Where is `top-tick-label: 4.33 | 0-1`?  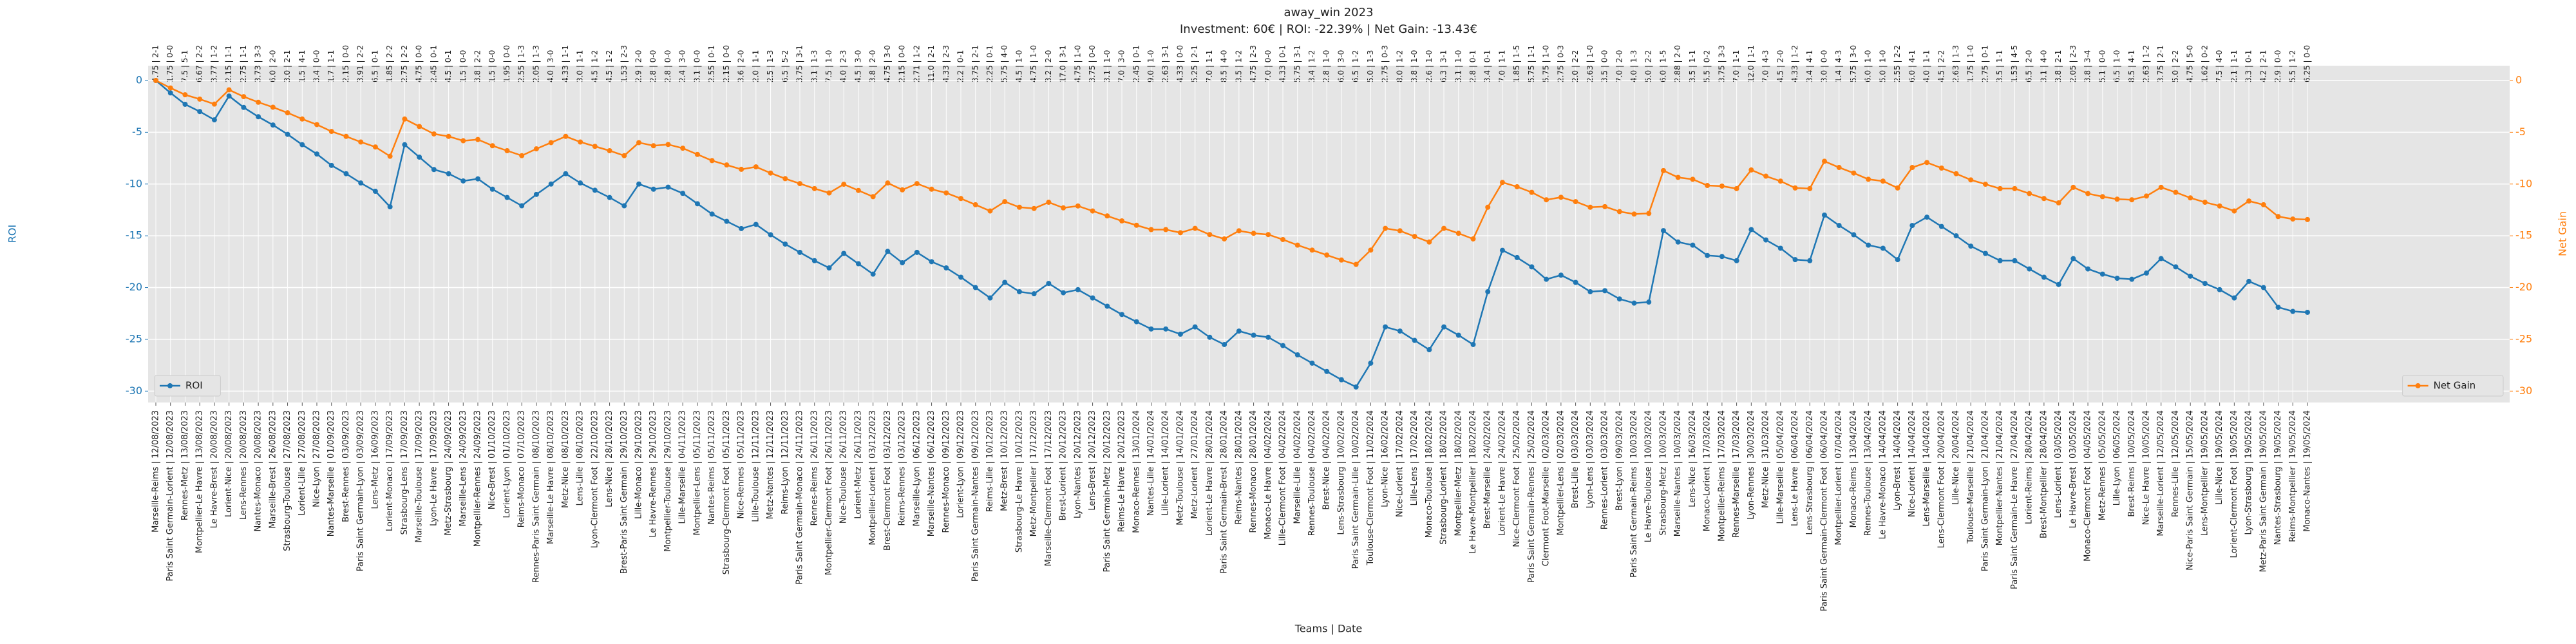
top-tick-label: 4.33 | 0-1 is located at coordinates (1283, 64).